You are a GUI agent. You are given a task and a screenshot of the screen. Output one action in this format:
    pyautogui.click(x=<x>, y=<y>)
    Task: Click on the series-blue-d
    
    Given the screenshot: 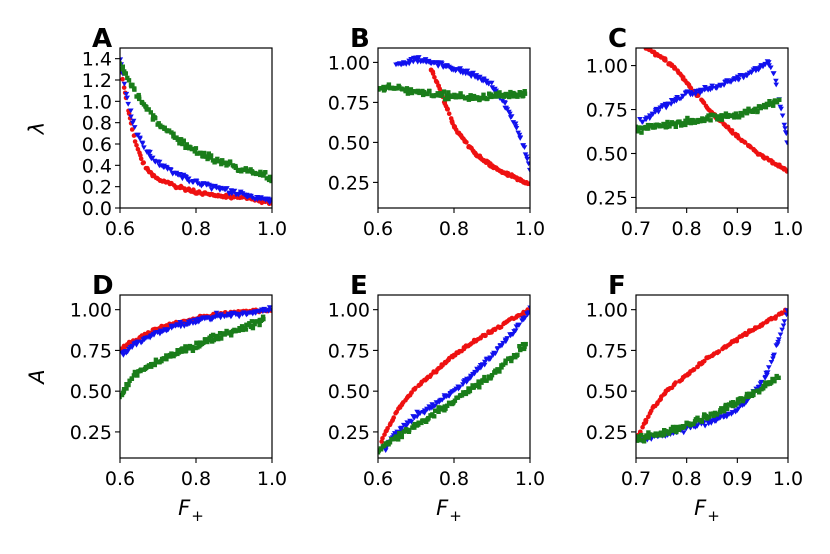 What is the action you would take?
    pyautogui.click(x=196, y=331)
    